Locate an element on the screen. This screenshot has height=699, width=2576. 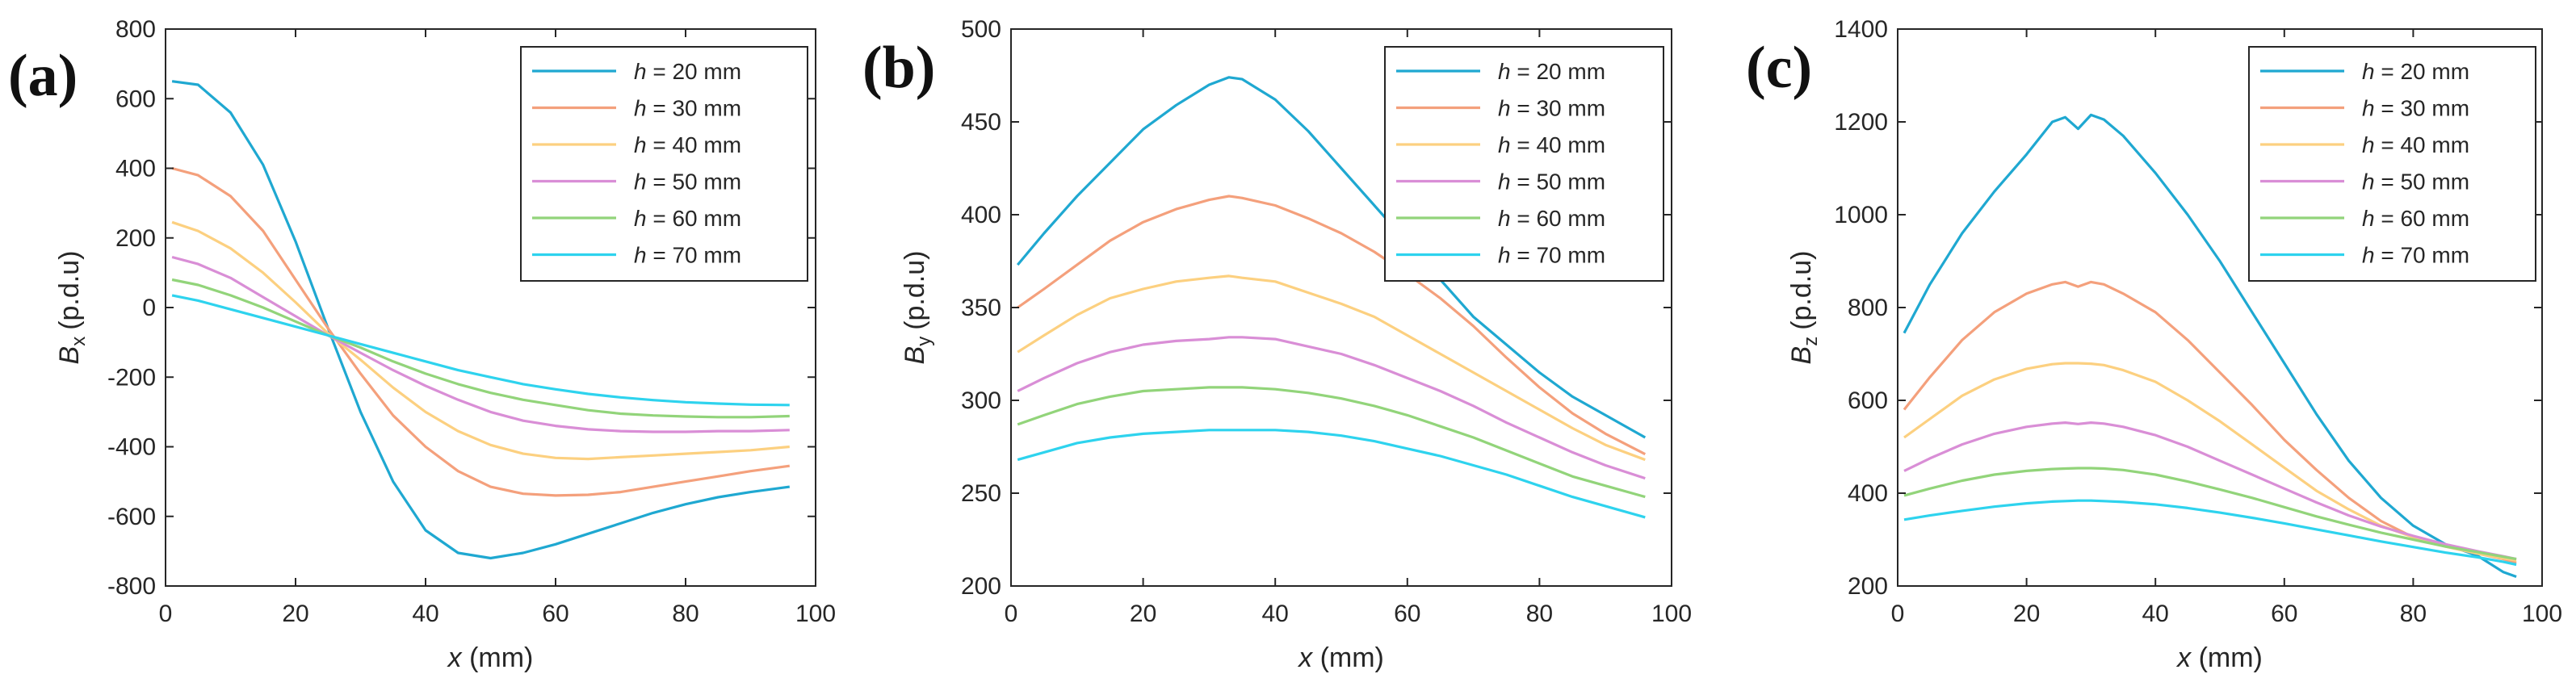
series-line-h20 is located at coordinates (1331, 257).